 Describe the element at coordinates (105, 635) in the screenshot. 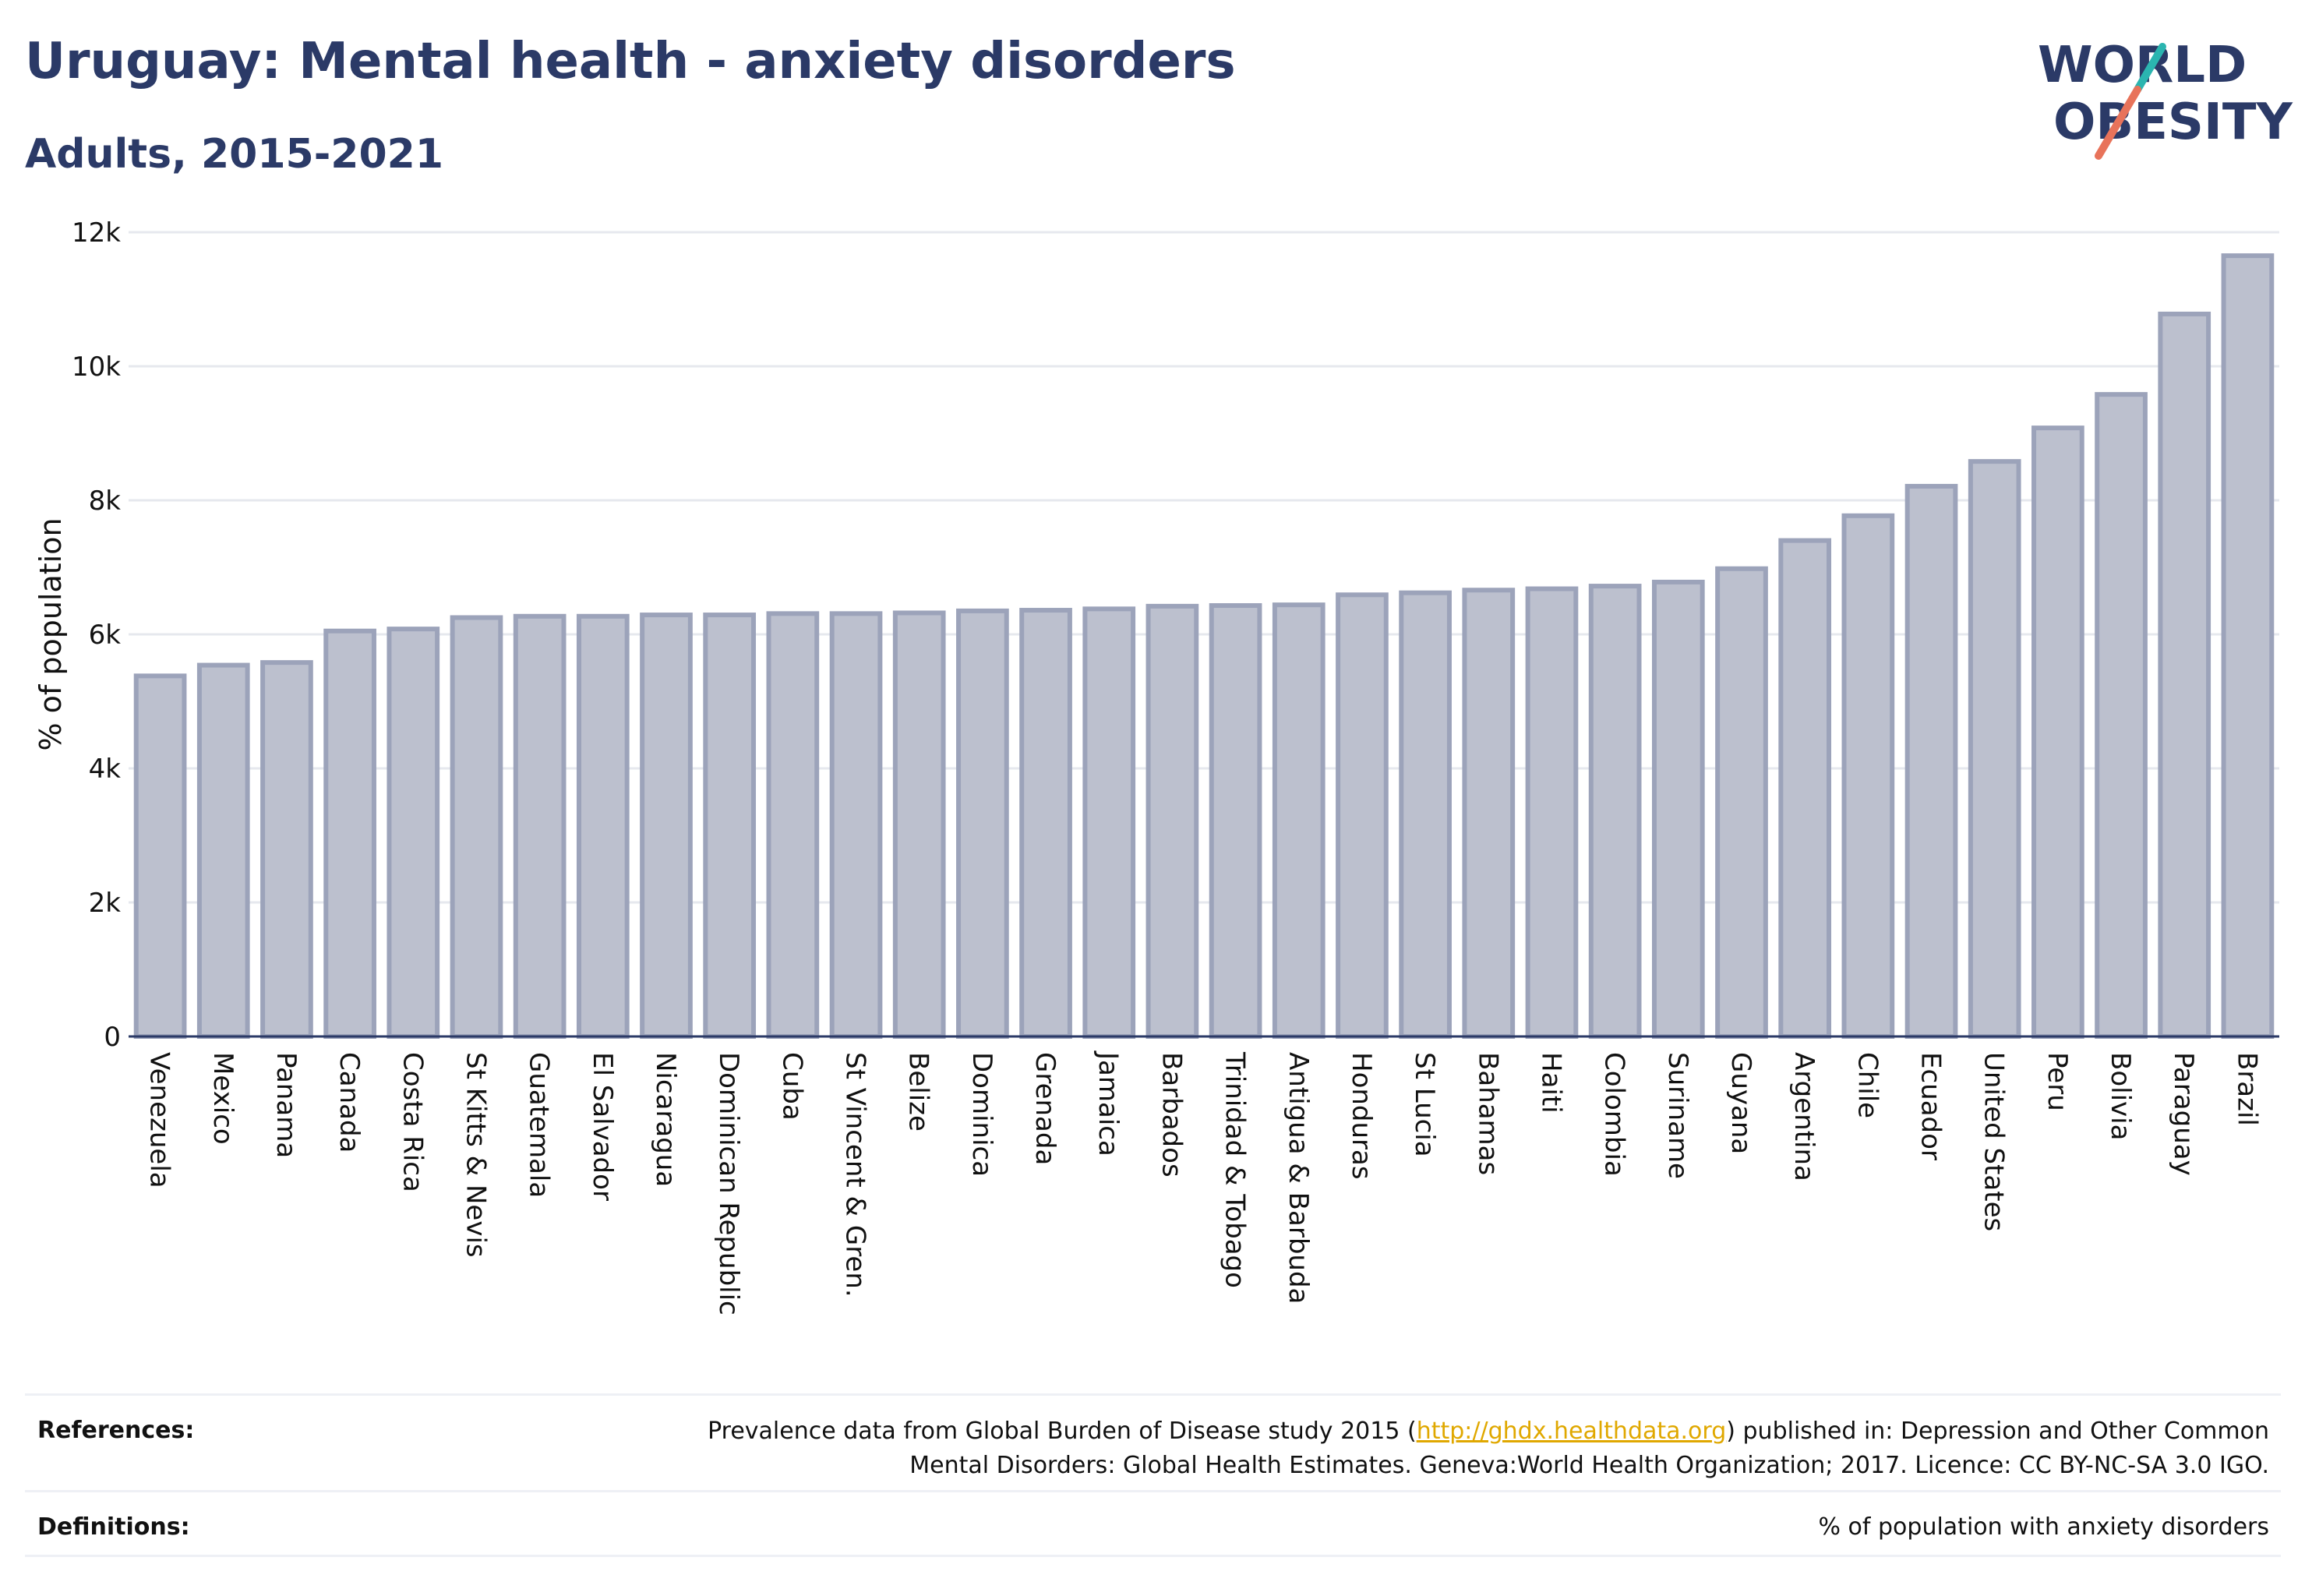

I see `y-tick-label: 6k` at that location.